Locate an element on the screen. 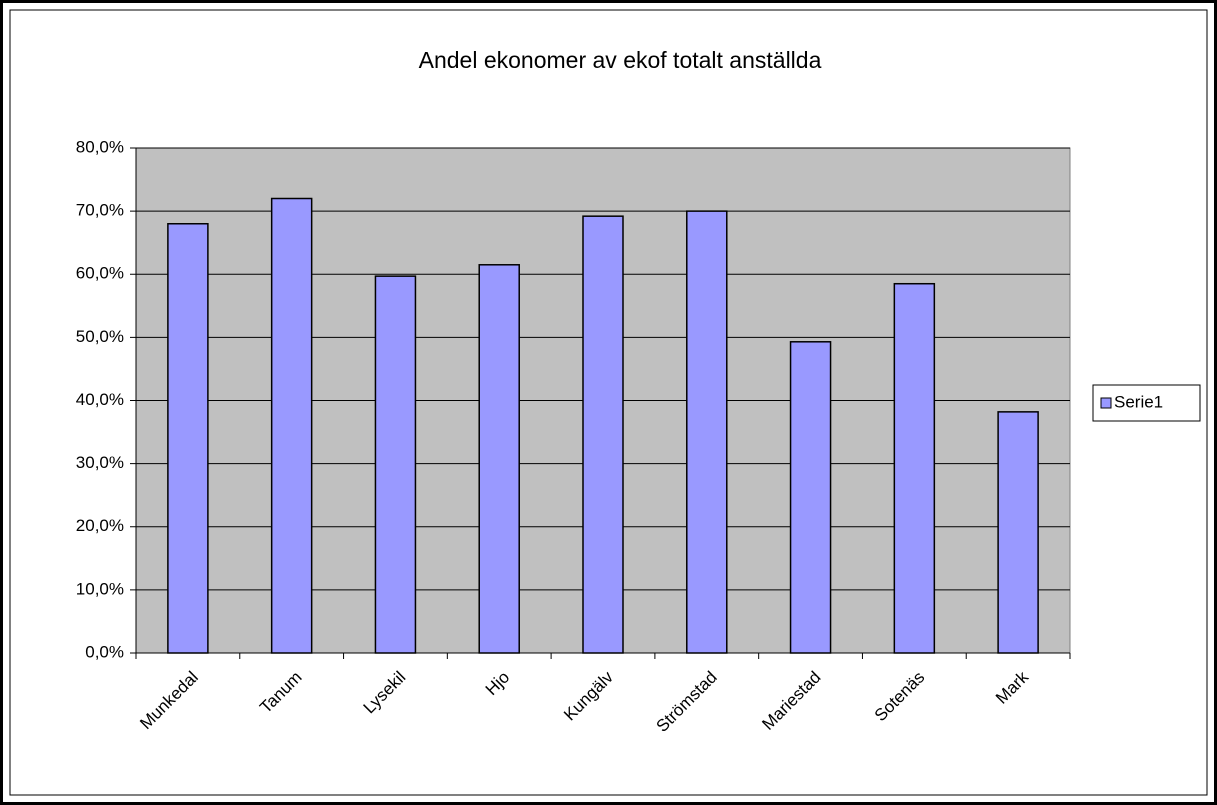 The height and width of the screenshot is (805, 1217). y-tick-label: 60,0% is located at coordinates (100, 273).